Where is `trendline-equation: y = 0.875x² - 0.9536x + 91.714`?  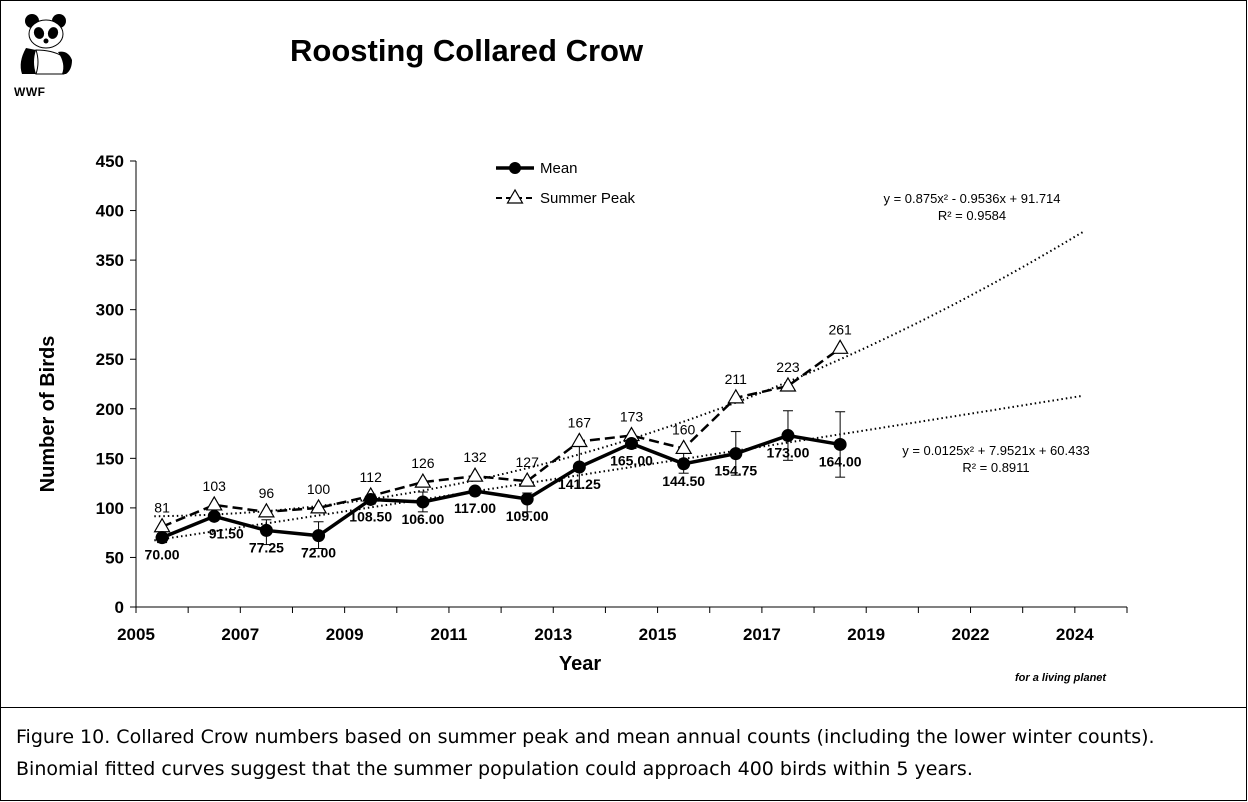
trendline-equation: y = 0.875x² - 0.9536x + 91.714 is located at coordinates (971, 198).